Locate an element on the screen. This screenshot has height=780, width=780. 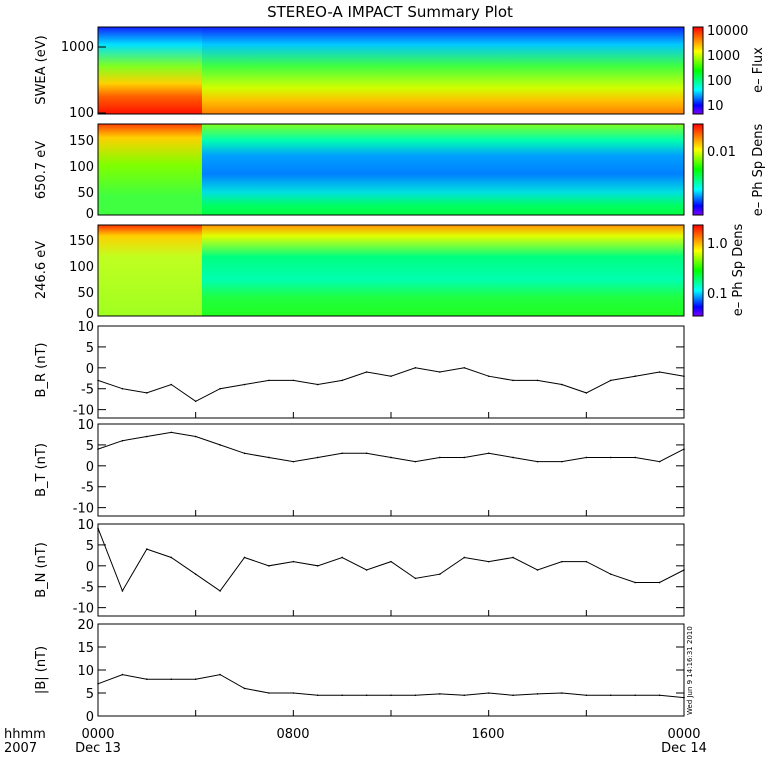
y-tick-label: 15 is located at coordinates (85, 648).